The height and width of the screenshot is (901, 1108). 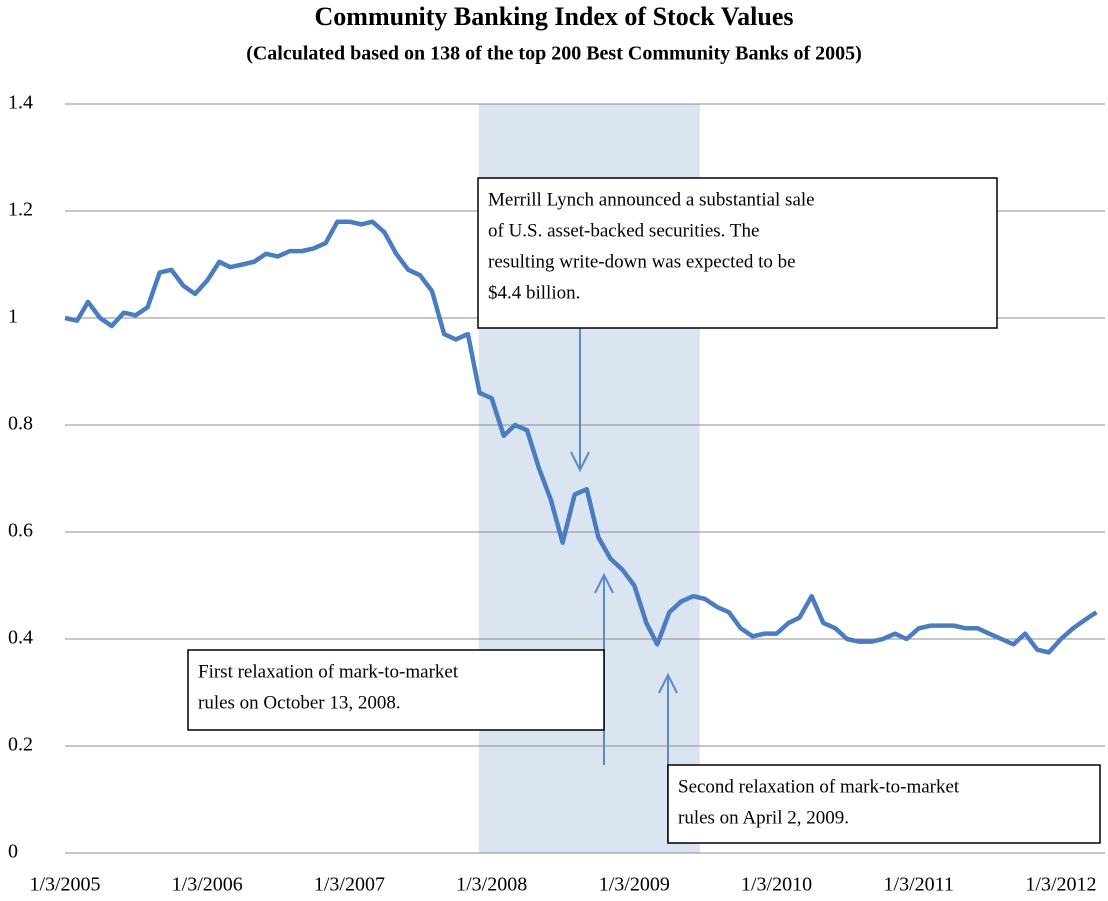 What do you see at coordinates (13, 852) in the screenshot?
I see `y-tick-label: 0` at bounding box center [13, 852].